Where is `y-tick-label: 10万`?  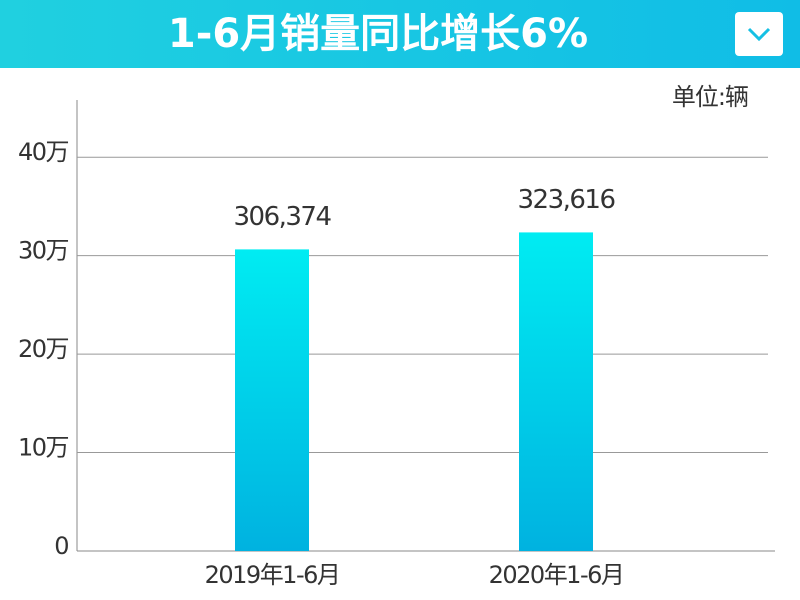
y-tick-label: 10万 is located at coordinates (43, 448).